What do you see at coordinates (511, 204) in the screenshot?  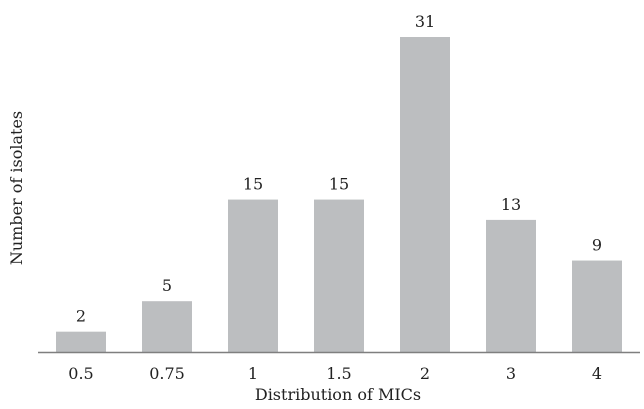 I see `data-label-3: 13` at bounding box center [511, 204].